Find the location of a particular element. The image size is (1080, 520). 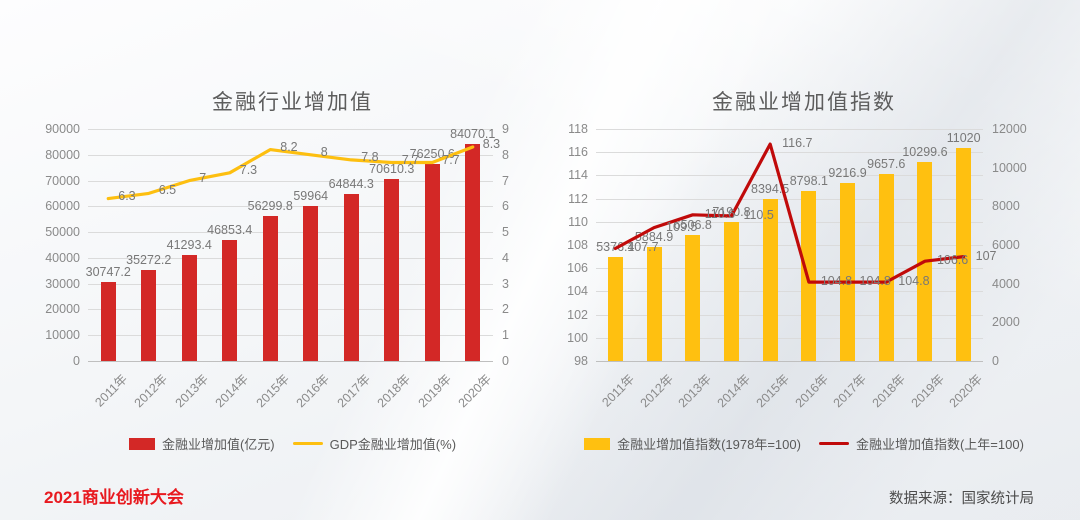

line-value-label: 107.7 is located at coordinates (643, 247).